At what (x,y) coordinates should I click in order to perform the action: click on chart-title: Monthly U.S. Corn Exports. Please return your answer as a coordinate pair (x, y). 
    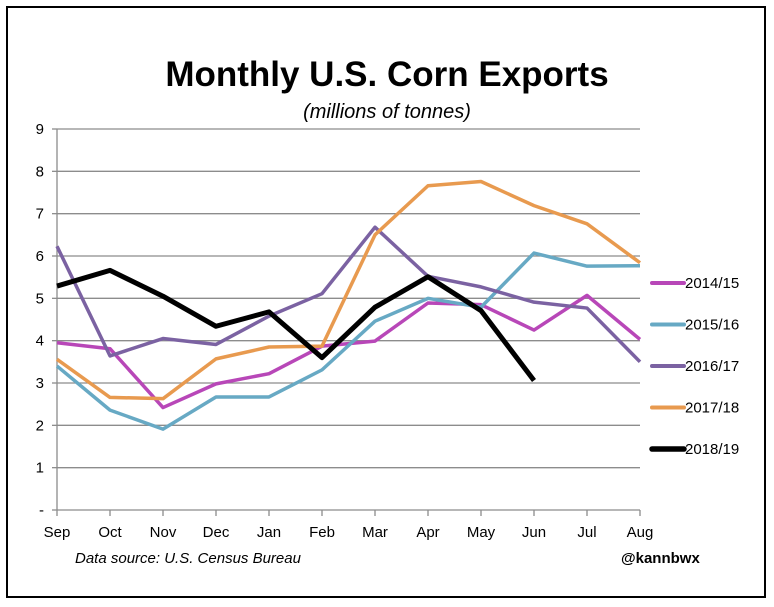
    Looking at the image, I should click on (387, 74).